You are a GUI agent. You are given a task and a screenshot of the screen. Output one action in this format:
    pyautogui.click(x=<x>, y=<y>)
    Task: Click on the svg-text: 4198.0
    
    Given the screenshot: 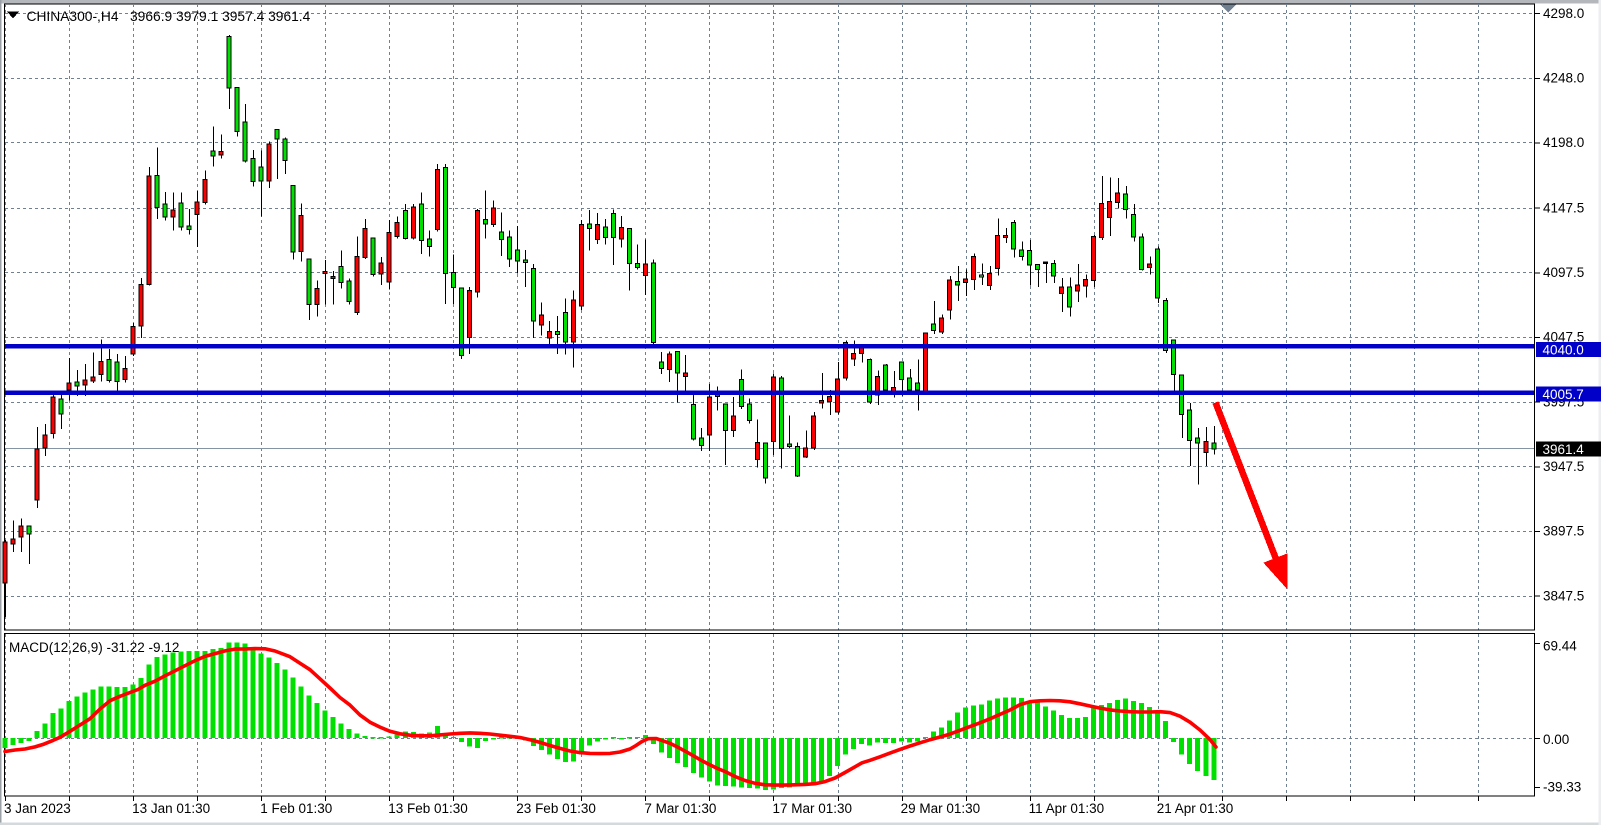 What is the action you would take?
    pyautogui.click(x=1563, y=142)
    